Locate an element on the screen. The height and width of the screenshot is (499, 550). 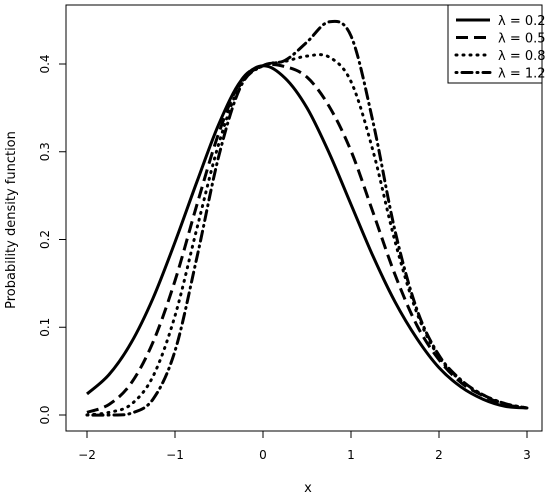
x-tick-label: −1 is located at coordinates (175, 455).